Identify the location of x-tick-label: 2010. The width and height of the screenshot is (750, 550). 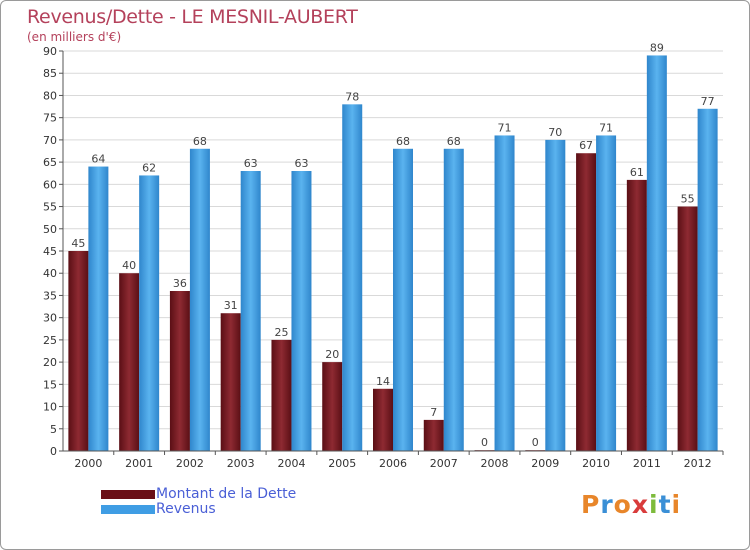
(596, 463).